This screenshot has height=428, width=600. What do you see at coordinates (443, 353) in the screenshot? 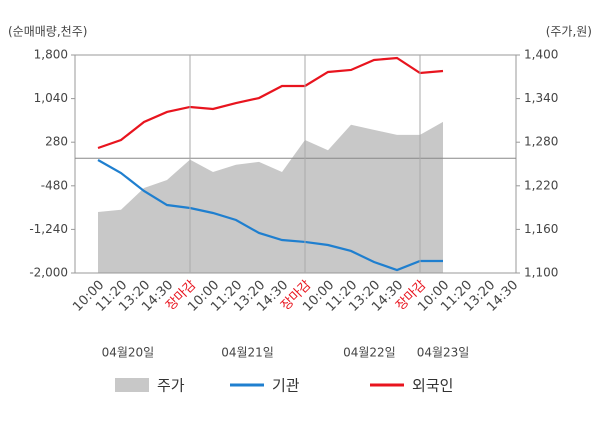
I see `date-label: 04월23일` at bounding box center [443, 353].